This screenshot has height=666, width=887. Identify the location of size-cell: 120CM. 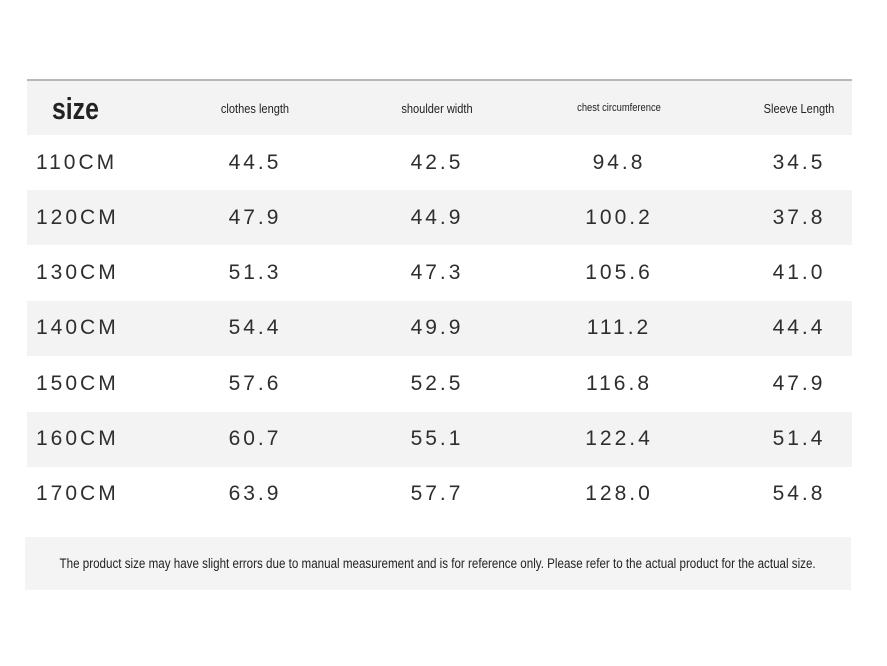
(77, 217).